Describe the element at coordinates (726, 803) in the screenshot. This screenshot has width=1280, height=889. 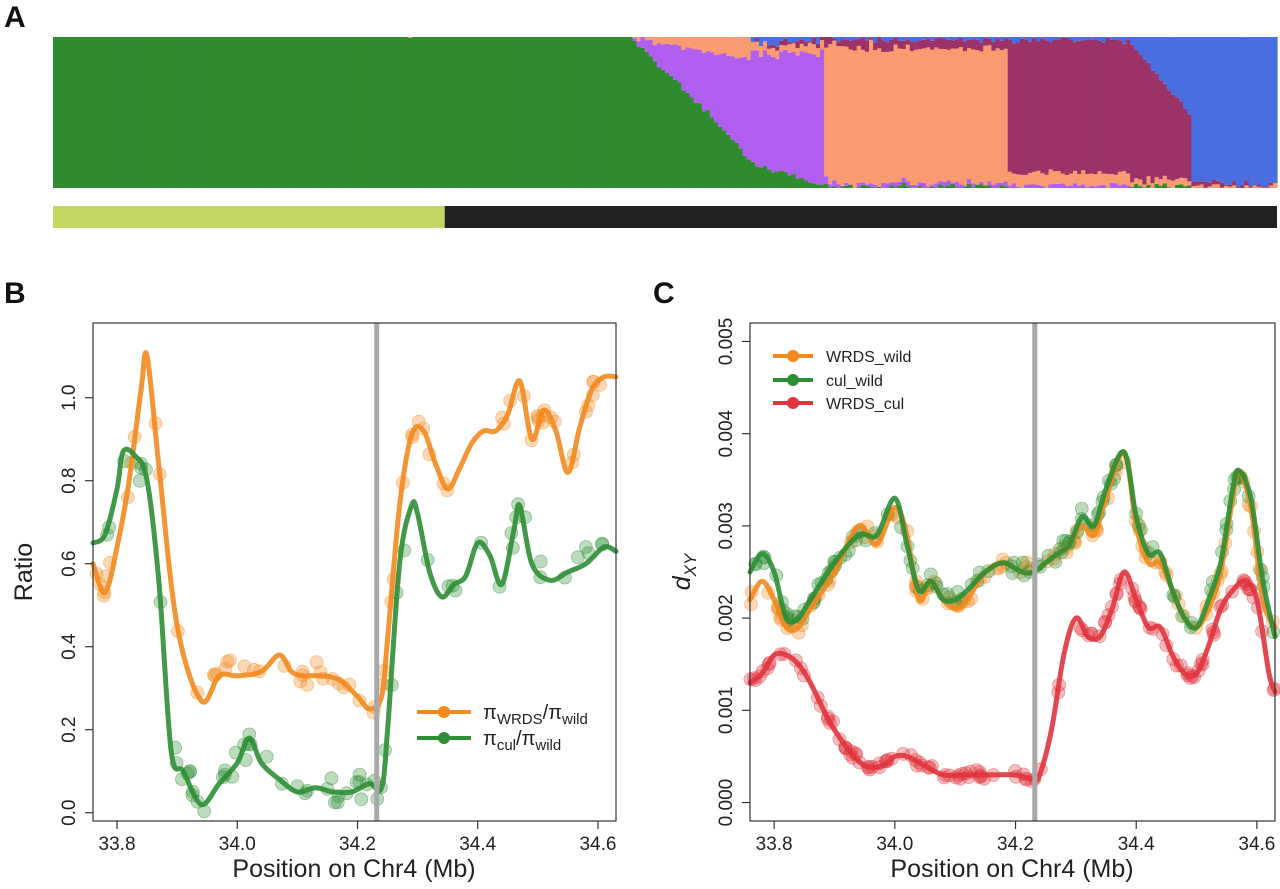
I see `c-ytick-label: 0.000` at that location.